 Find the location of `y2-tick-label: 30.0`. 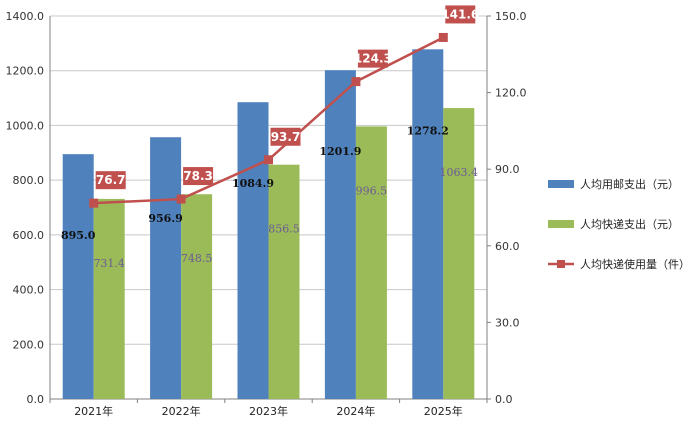

y2-tick-label: 30.0 is located at coordinates (507, 322).